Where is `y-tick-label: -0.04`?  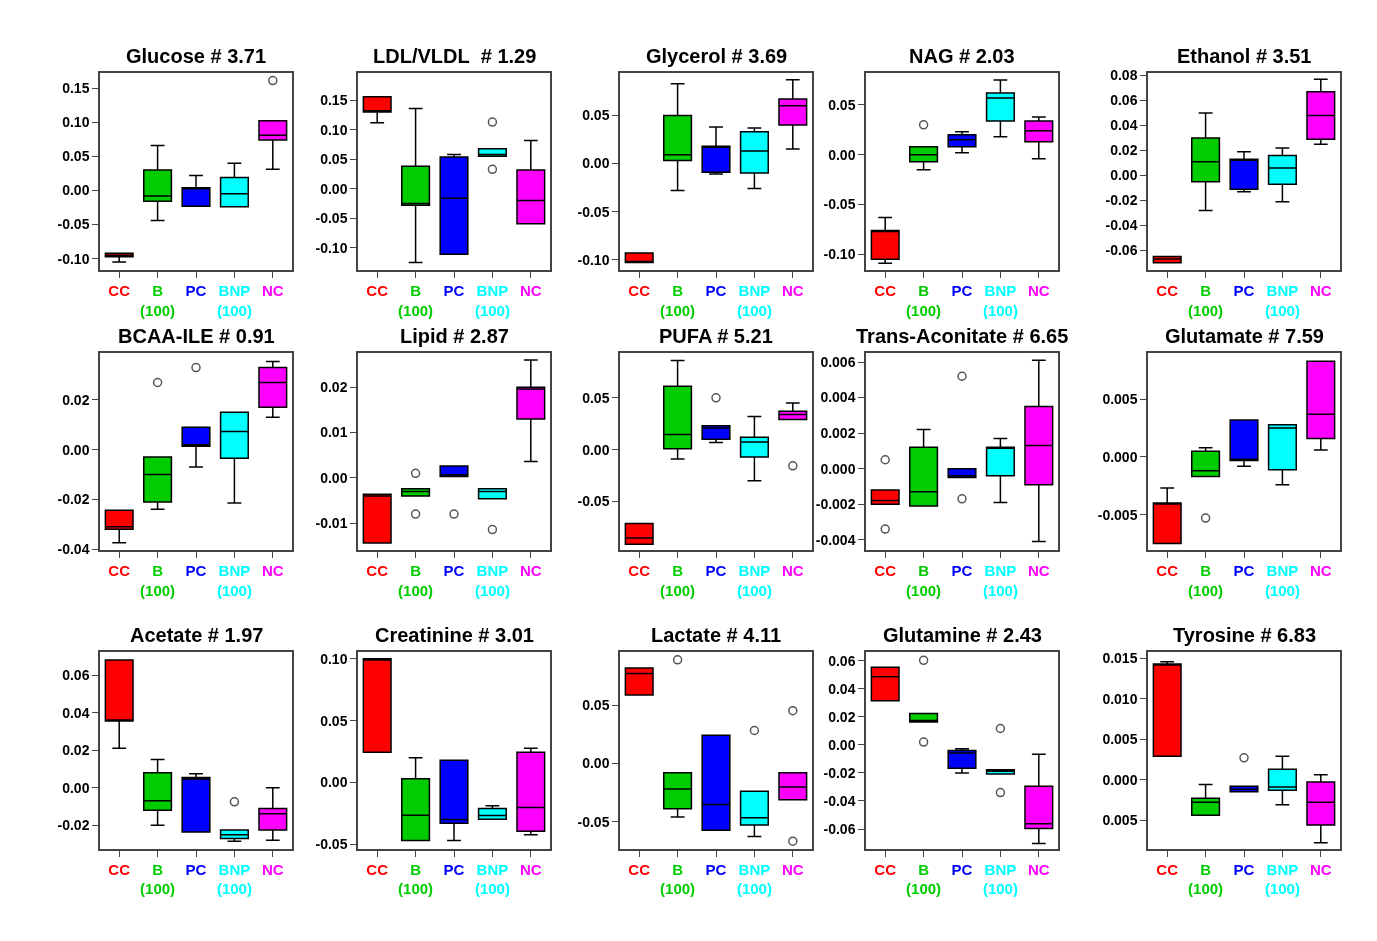
y-tick-label: -0.04 is located at coordinates (73, 549).